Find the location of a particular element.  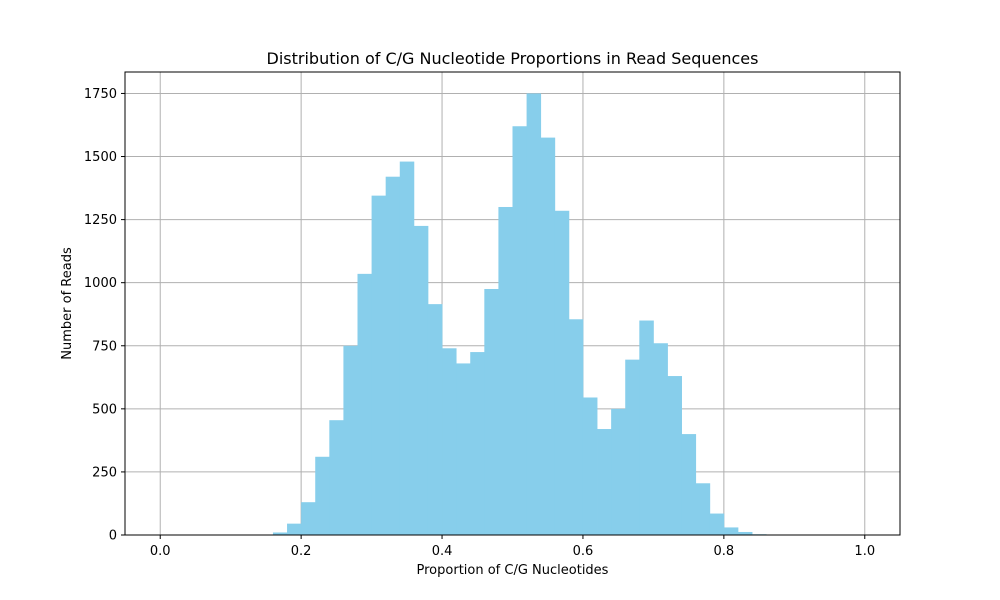

y-tick-label: 1500 is located at coordinates (100, 157).